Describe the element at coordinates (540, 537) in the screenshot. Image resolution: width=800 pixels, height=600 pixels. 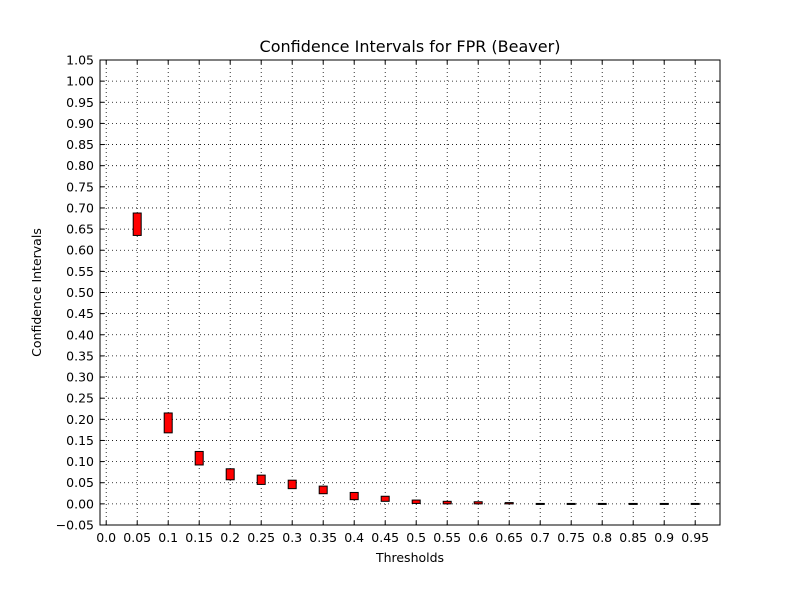
I see `x-tick-label: 0.7` at that location.